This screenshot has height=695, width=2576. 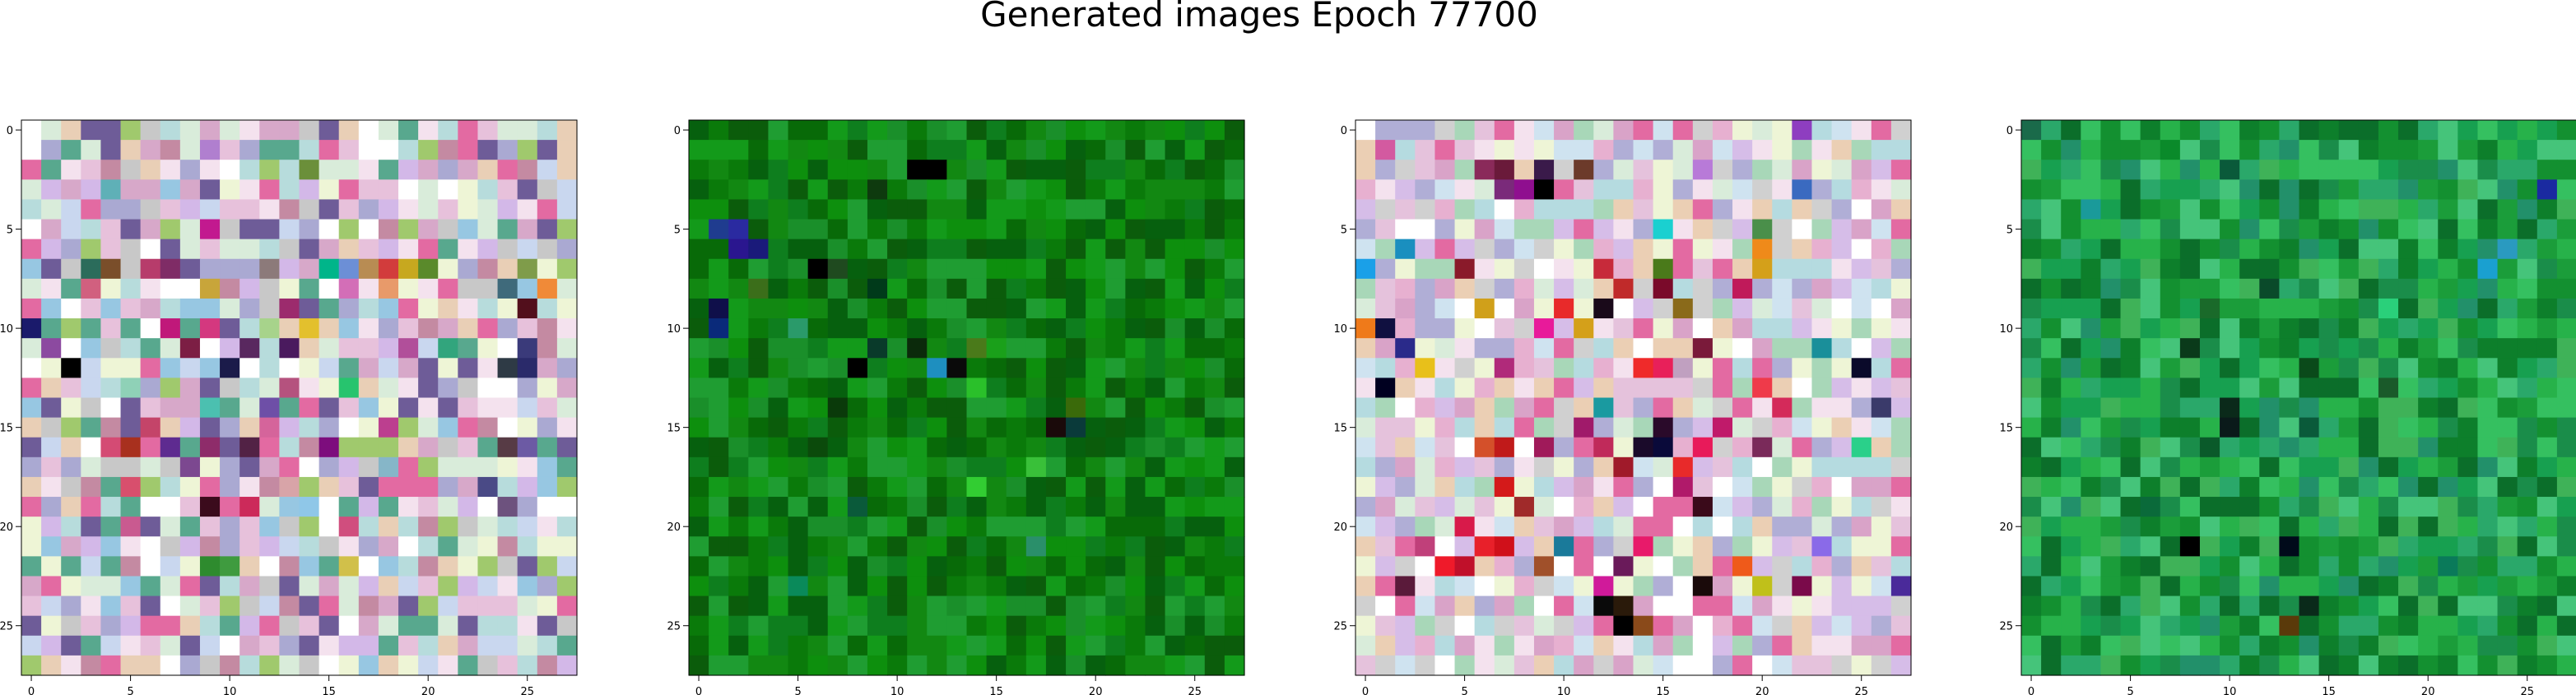 What do you see at coordinates (329, 690) in the screenshot?
I see `x-tick-label: 15` at bounding box center [329, 690].